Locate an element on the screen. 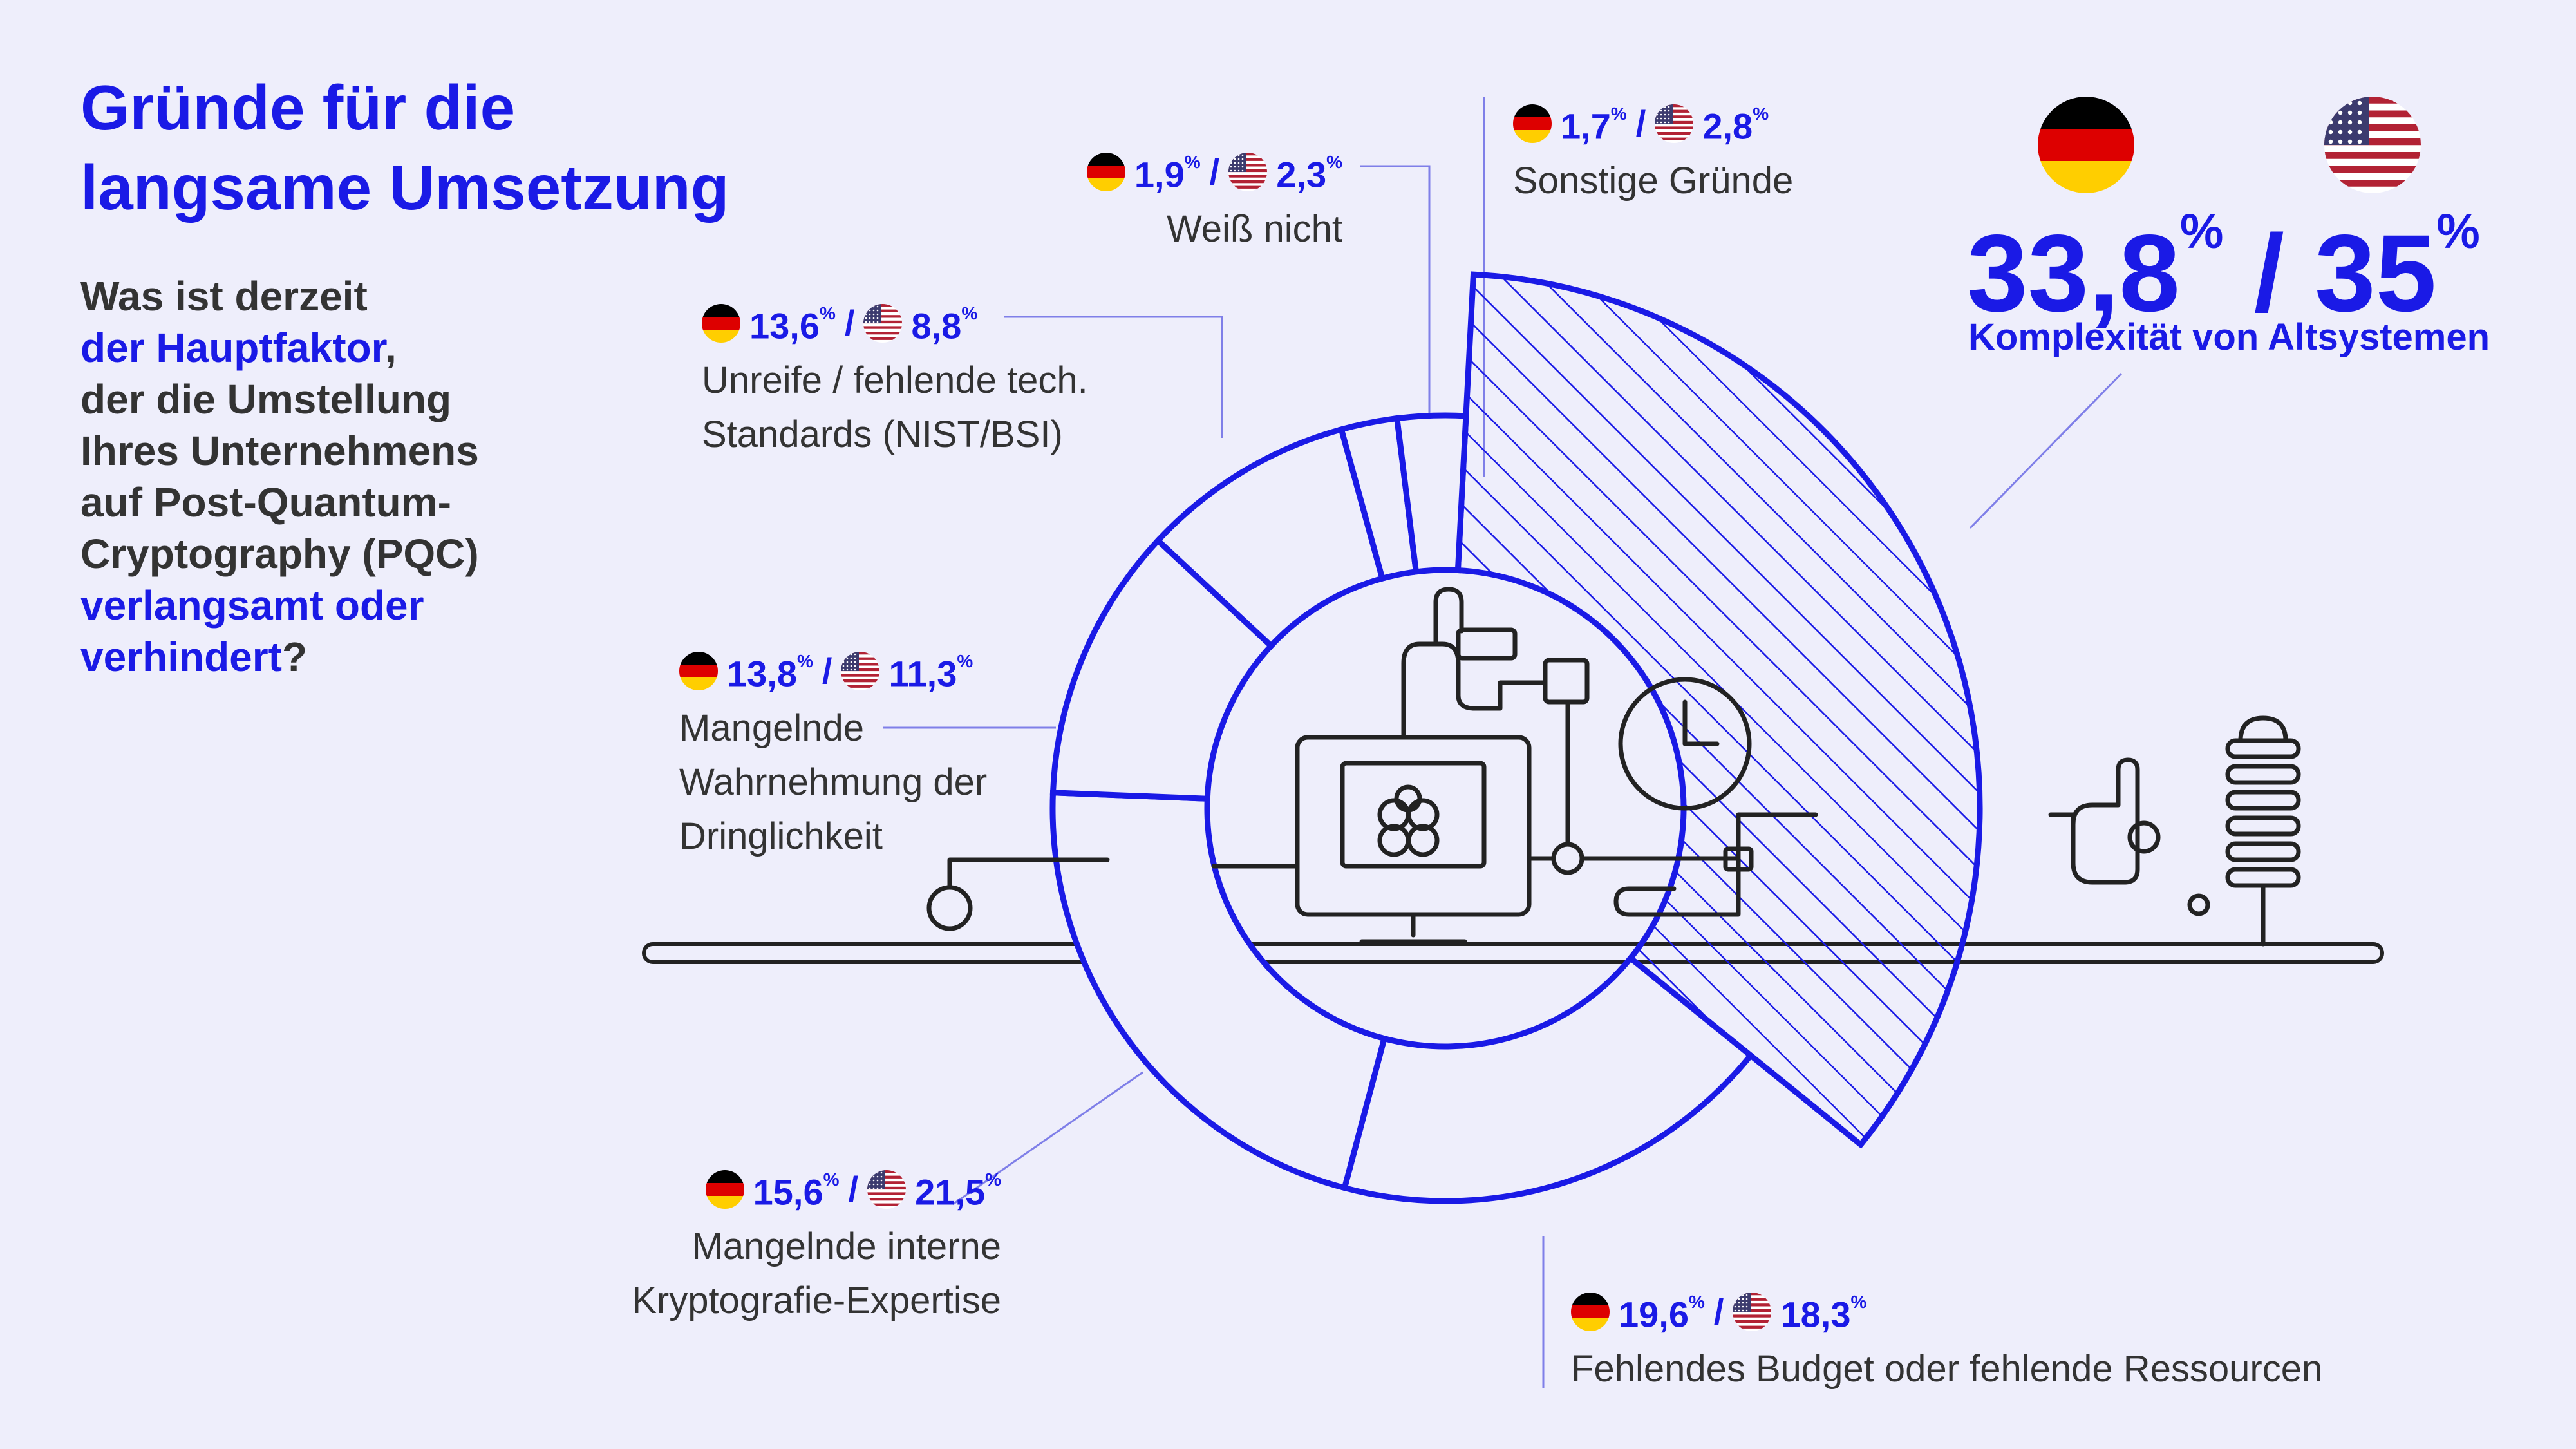 The height and width of the screenshot is (1449, 2576). question-line-4: Ihres Unternehmens is located at coordinates (279, 451).